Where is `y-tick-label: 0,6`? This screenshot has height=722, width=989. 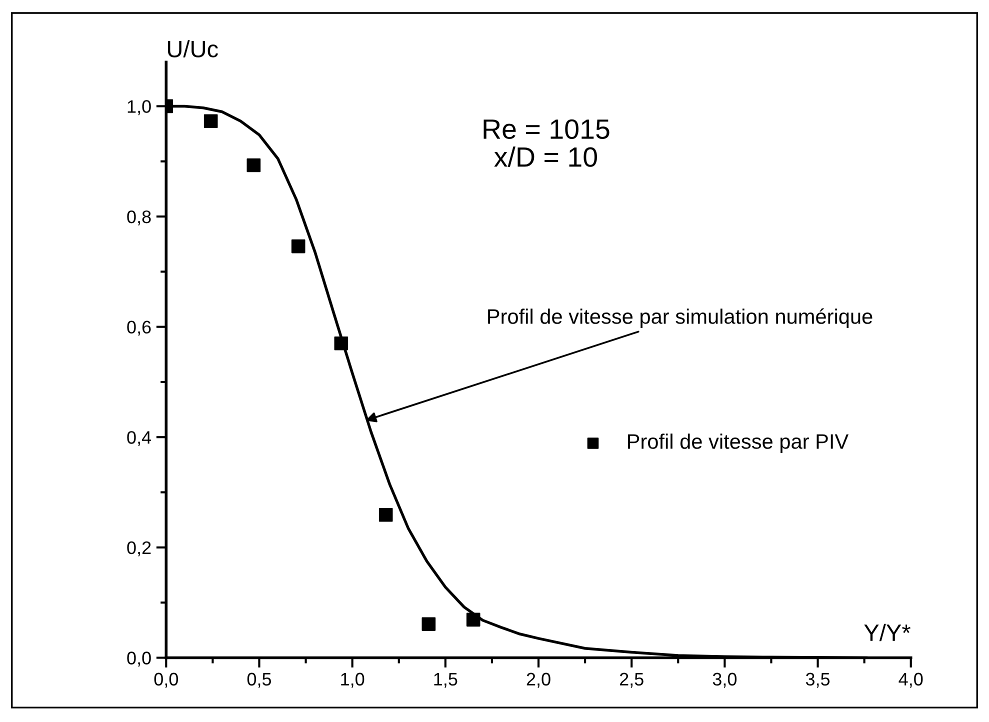 y-tick-label: 0,6 is located at coordinates (139, 328).